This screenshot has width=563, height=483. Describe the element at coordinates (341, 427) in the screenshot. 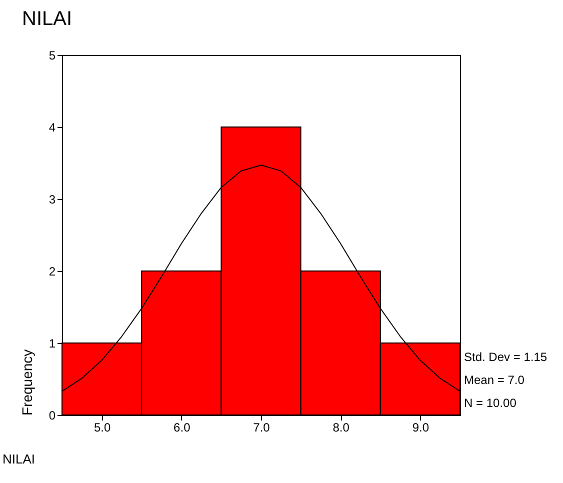

I see `x-tick-label: 8.0` at that location.